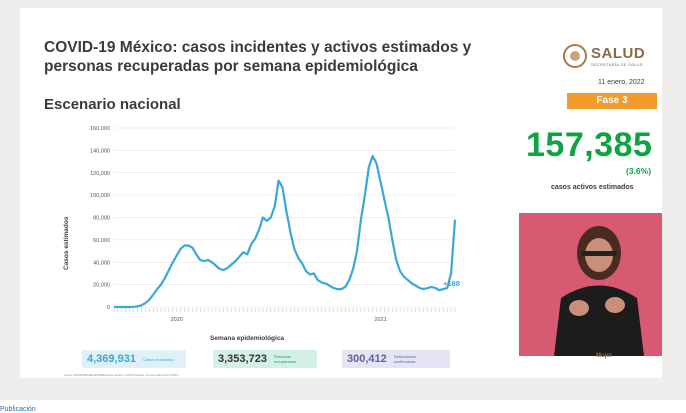 The height and width of the screenshot is (413, 686). I want to click on sign-language-interpreter-video, so click(590, 284).